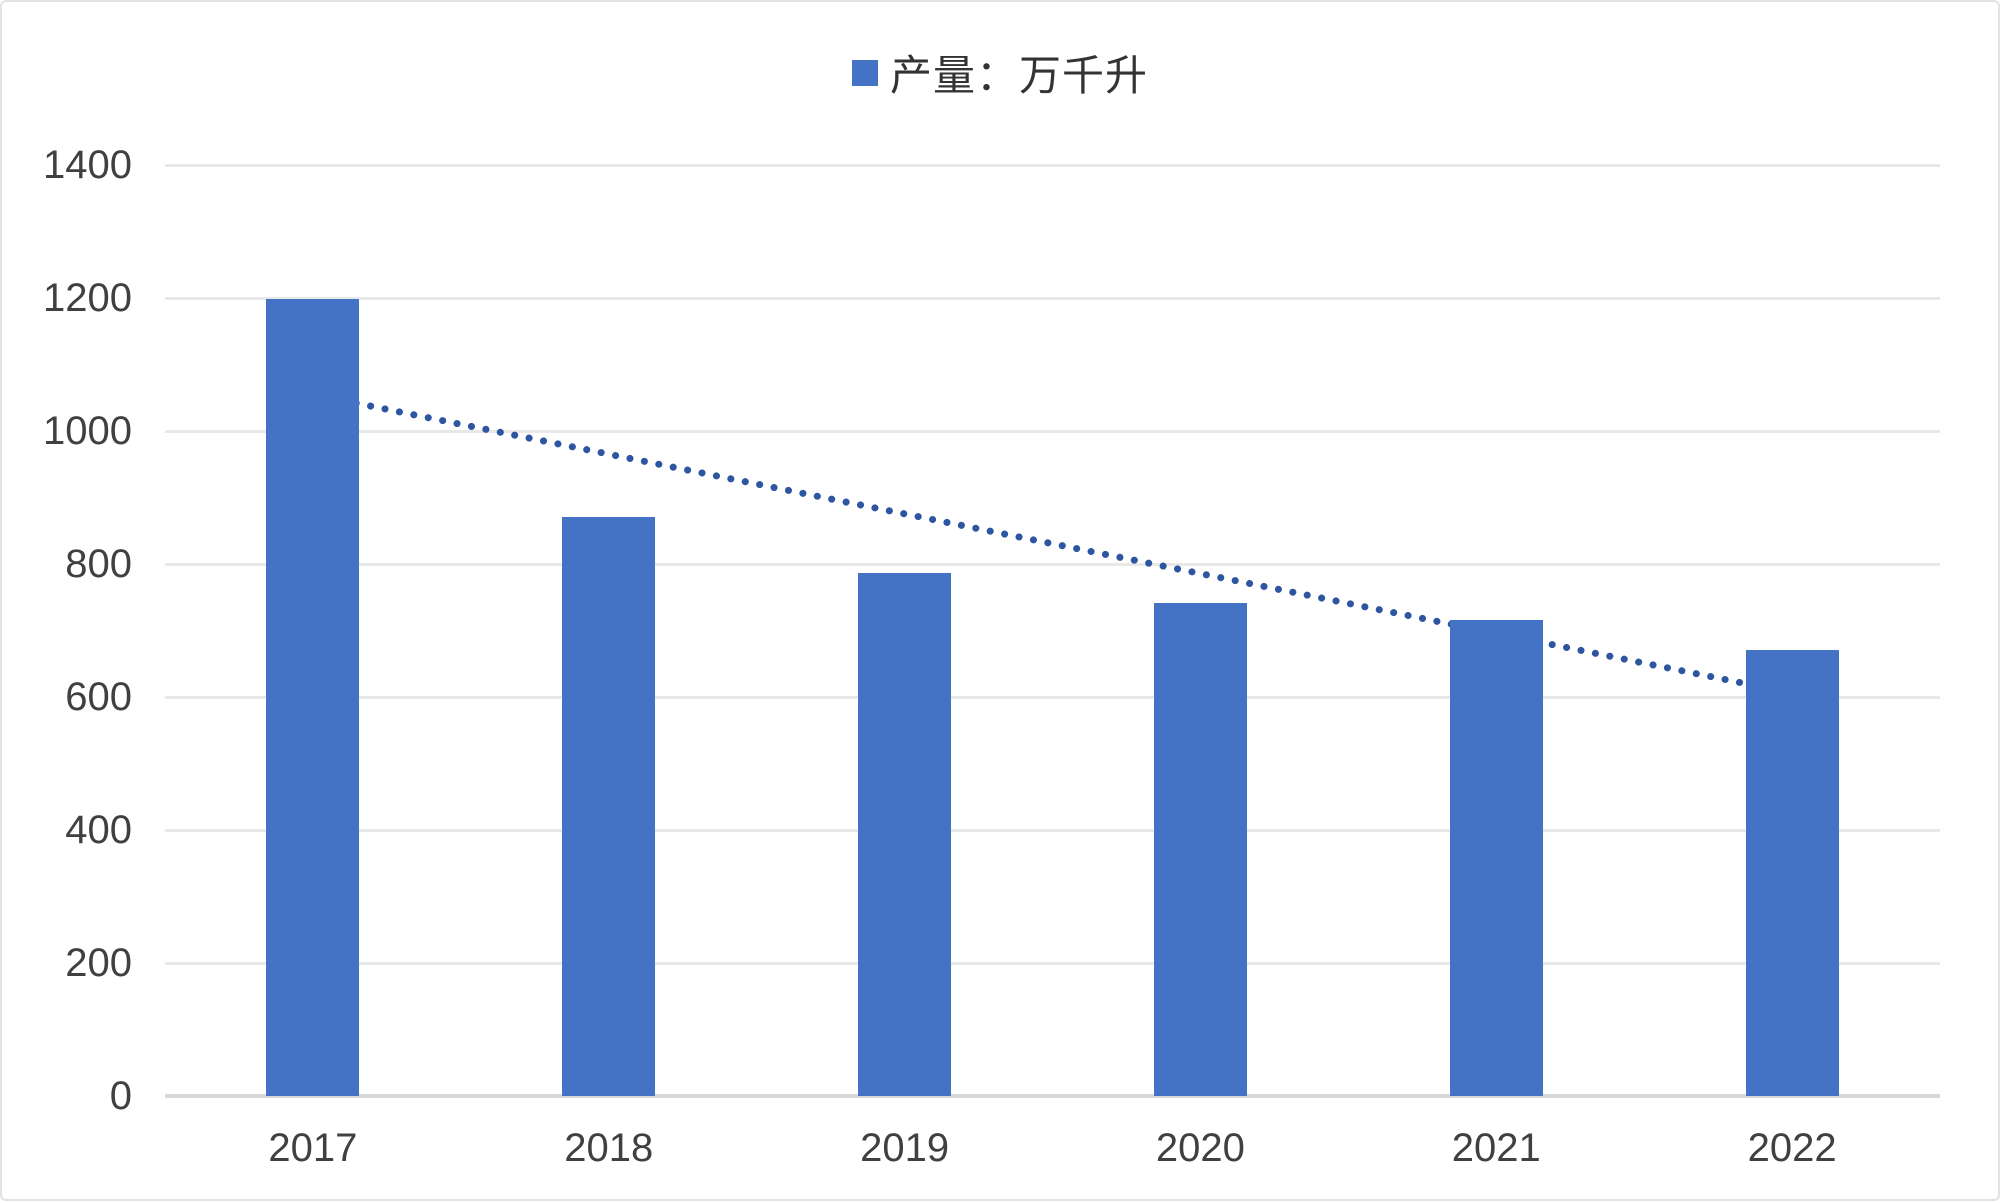 The height and width of the screenshot is (1203, 2000). What do you see at coordinates (98, 697) in the screenshot?
I see `y-axis-label: 600` at bounding box center [98, 697].